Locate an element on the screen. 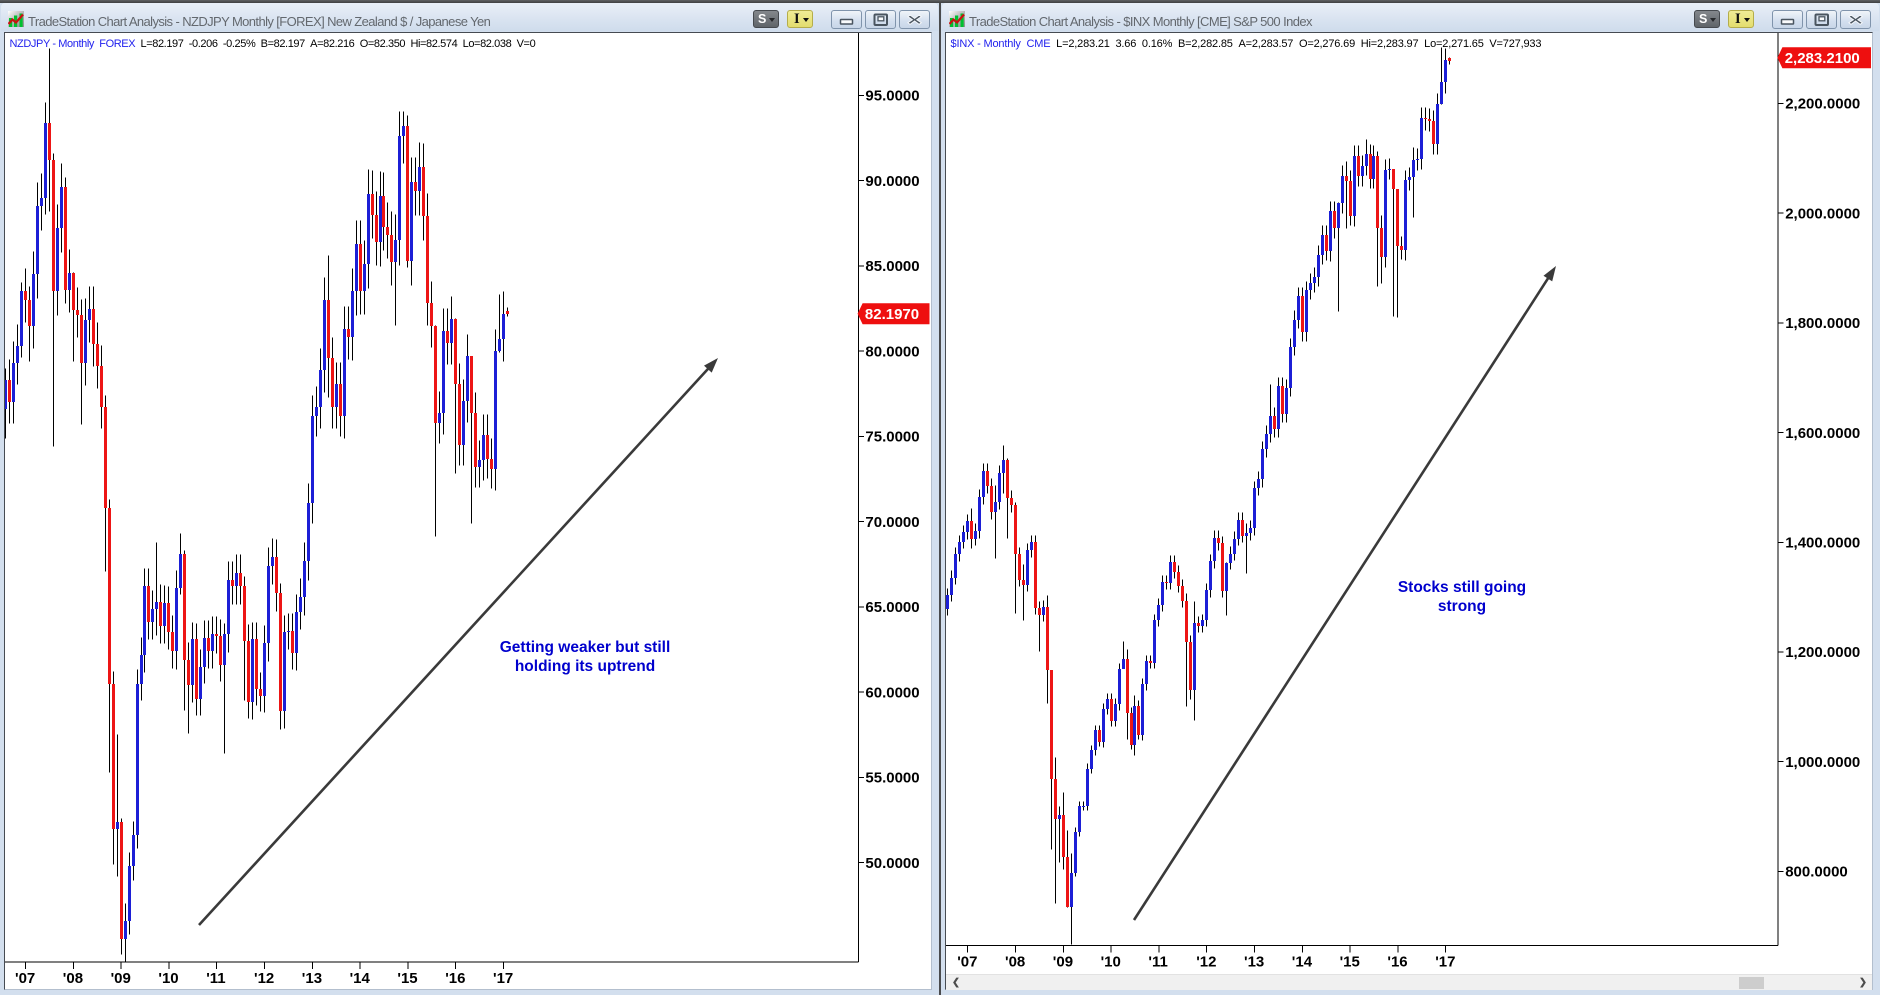 The image size is (1880, 995). svg-text: Getting weaker but still is located at coordinates (585, 647).